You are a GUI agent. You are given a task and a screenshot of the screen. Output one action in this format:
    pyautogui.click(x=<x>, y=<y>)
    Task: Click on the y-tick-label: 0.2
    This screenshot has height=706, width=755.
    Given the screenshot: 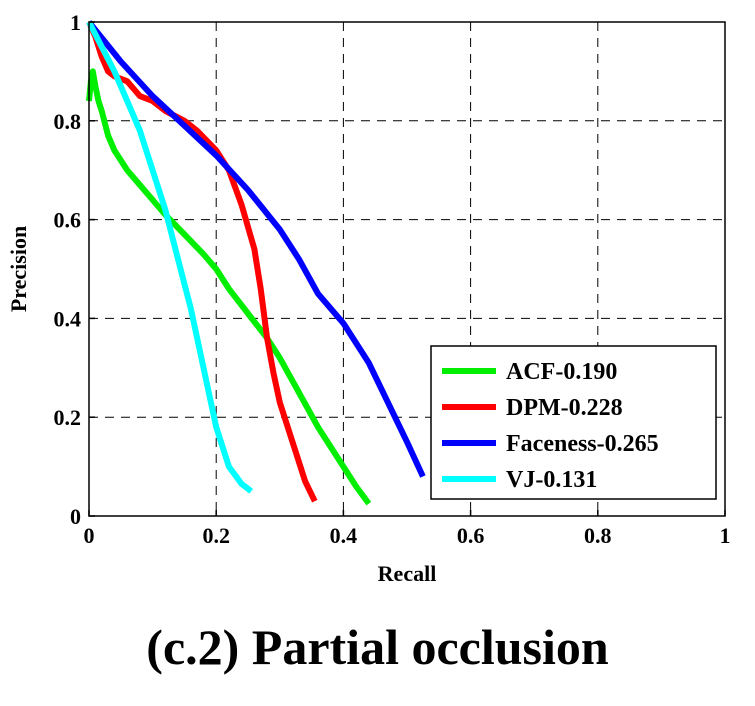 What is the action you would take?
    pyautogui.click(x=68, y=417)
    